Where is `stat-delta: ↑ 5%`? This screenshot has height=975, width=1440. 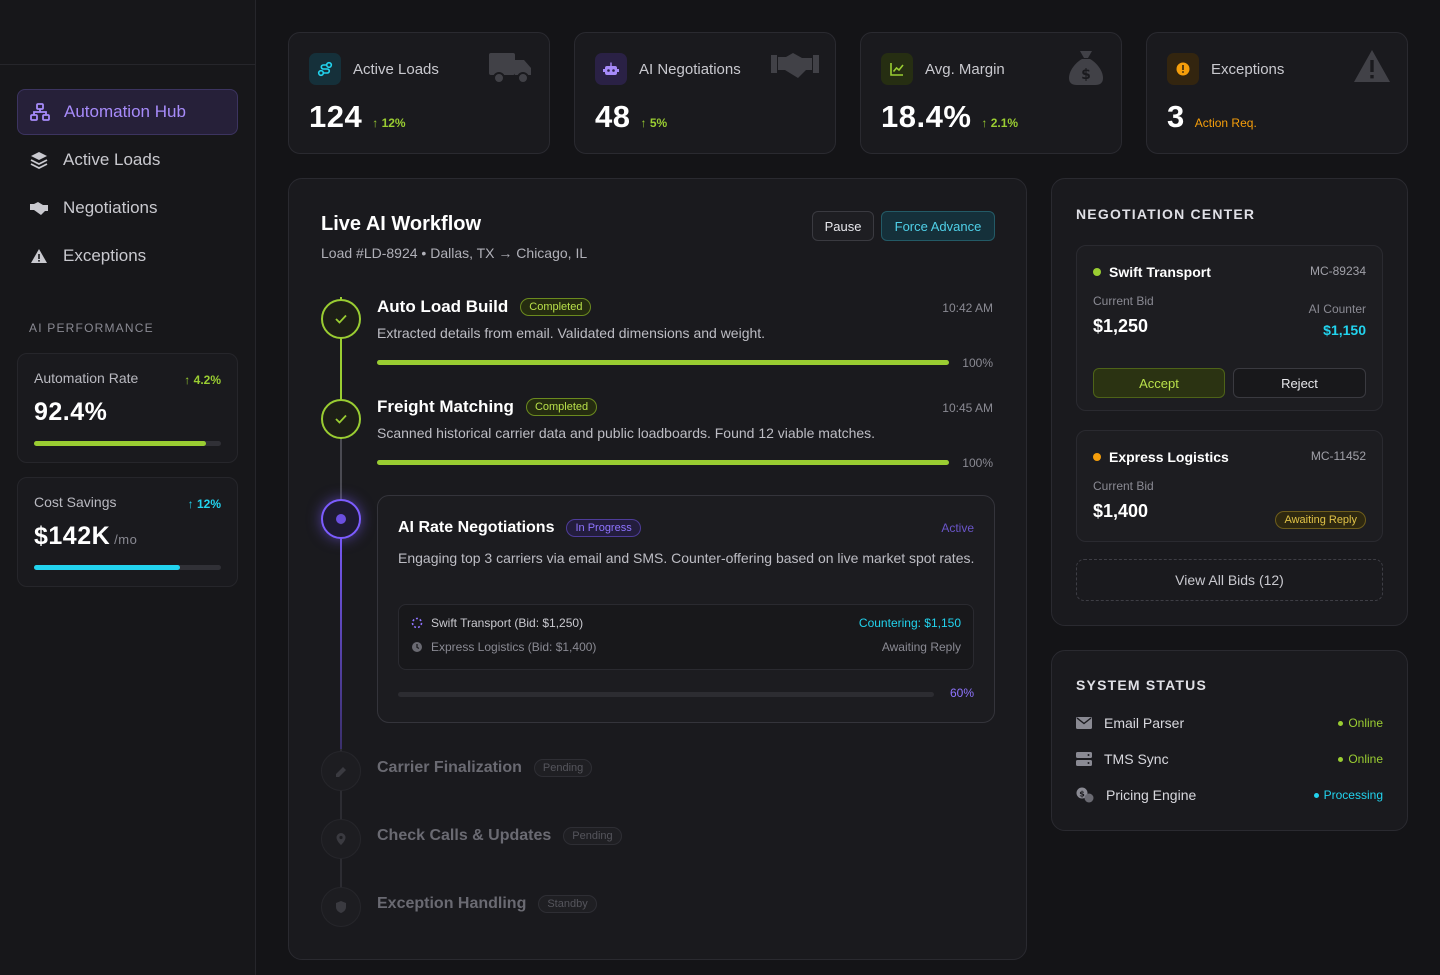 stat-delta: ↑ 5% is located at coordinates (654, 123).